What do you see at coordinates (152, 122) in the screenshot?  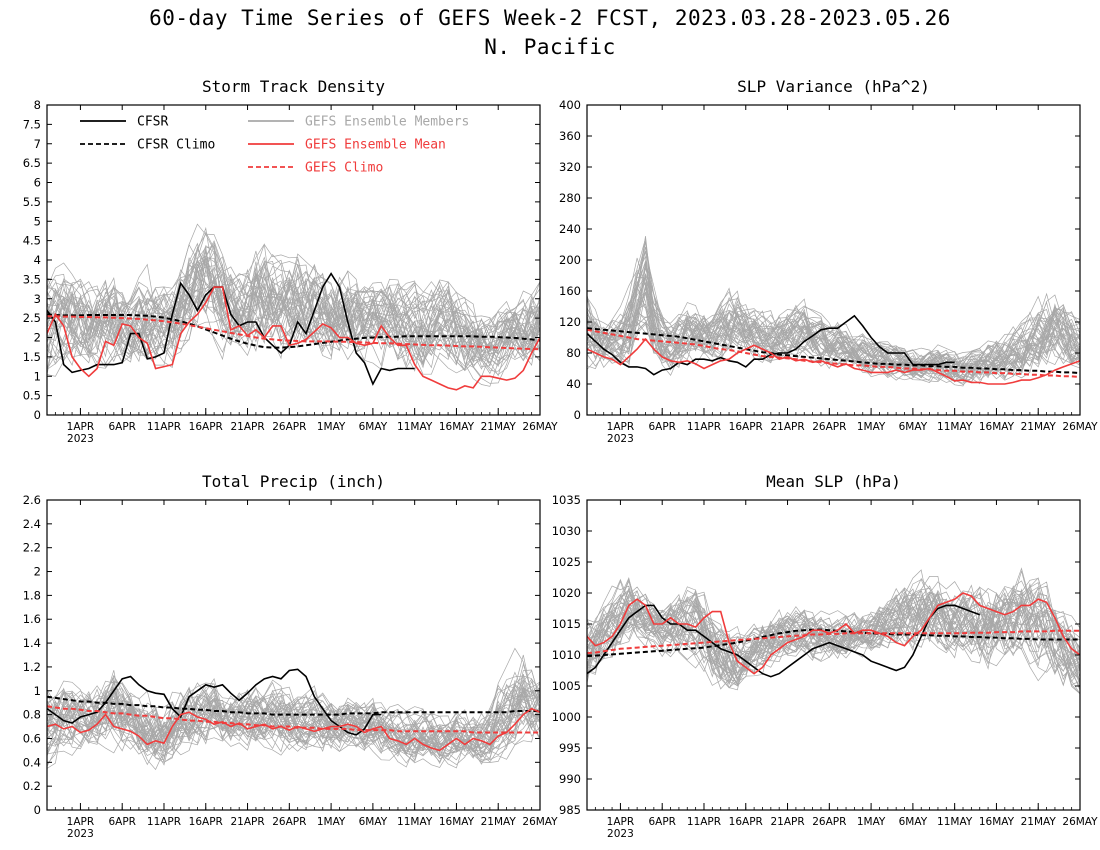 I see `legend-cfsr-label: CFSR` at bounding box center [152, 122].